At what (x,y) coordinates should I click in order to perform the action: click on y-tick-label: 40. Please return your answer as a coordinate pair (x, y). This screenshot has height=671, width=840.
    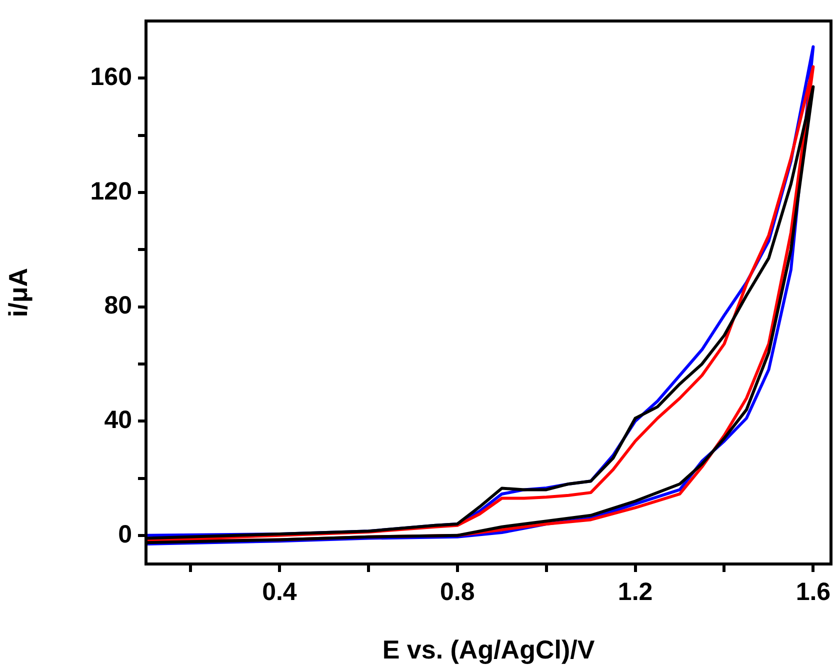
    Looking at the image, I should click on (118, 420).